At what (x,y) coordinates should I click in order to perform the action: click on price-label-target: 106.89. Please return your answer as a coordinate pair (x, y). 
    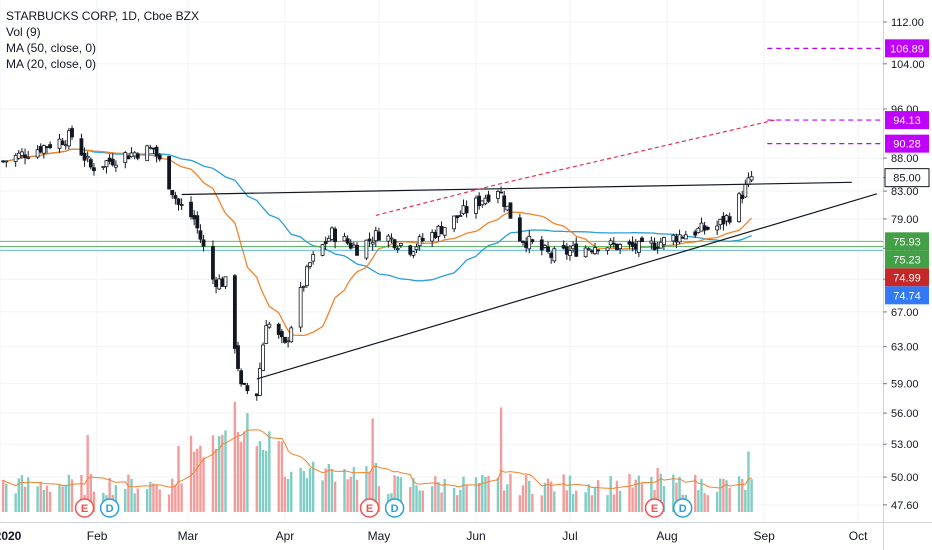
    Looking at the image, I should click on (907, 48).